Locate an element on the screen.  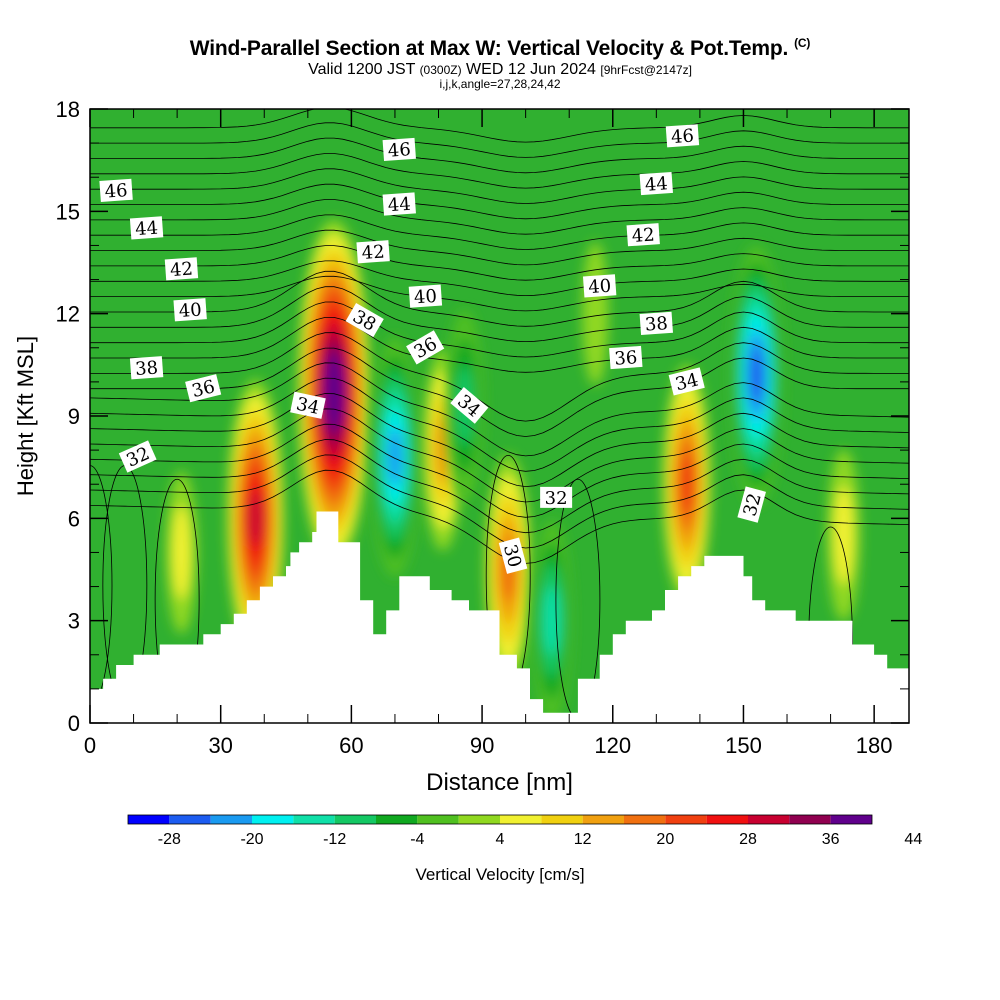
subtitle-date: WED 12 Jun 2024 is located at coordinates (531, 69).